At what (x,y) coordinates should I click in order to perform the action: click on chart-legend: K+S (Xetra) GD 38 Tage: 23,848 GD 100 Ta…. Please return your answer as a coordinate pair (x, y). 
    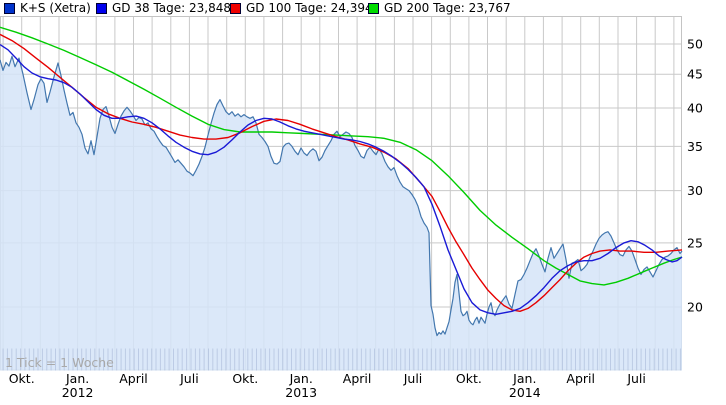
    Looking at the image, I should click on (363, 8).